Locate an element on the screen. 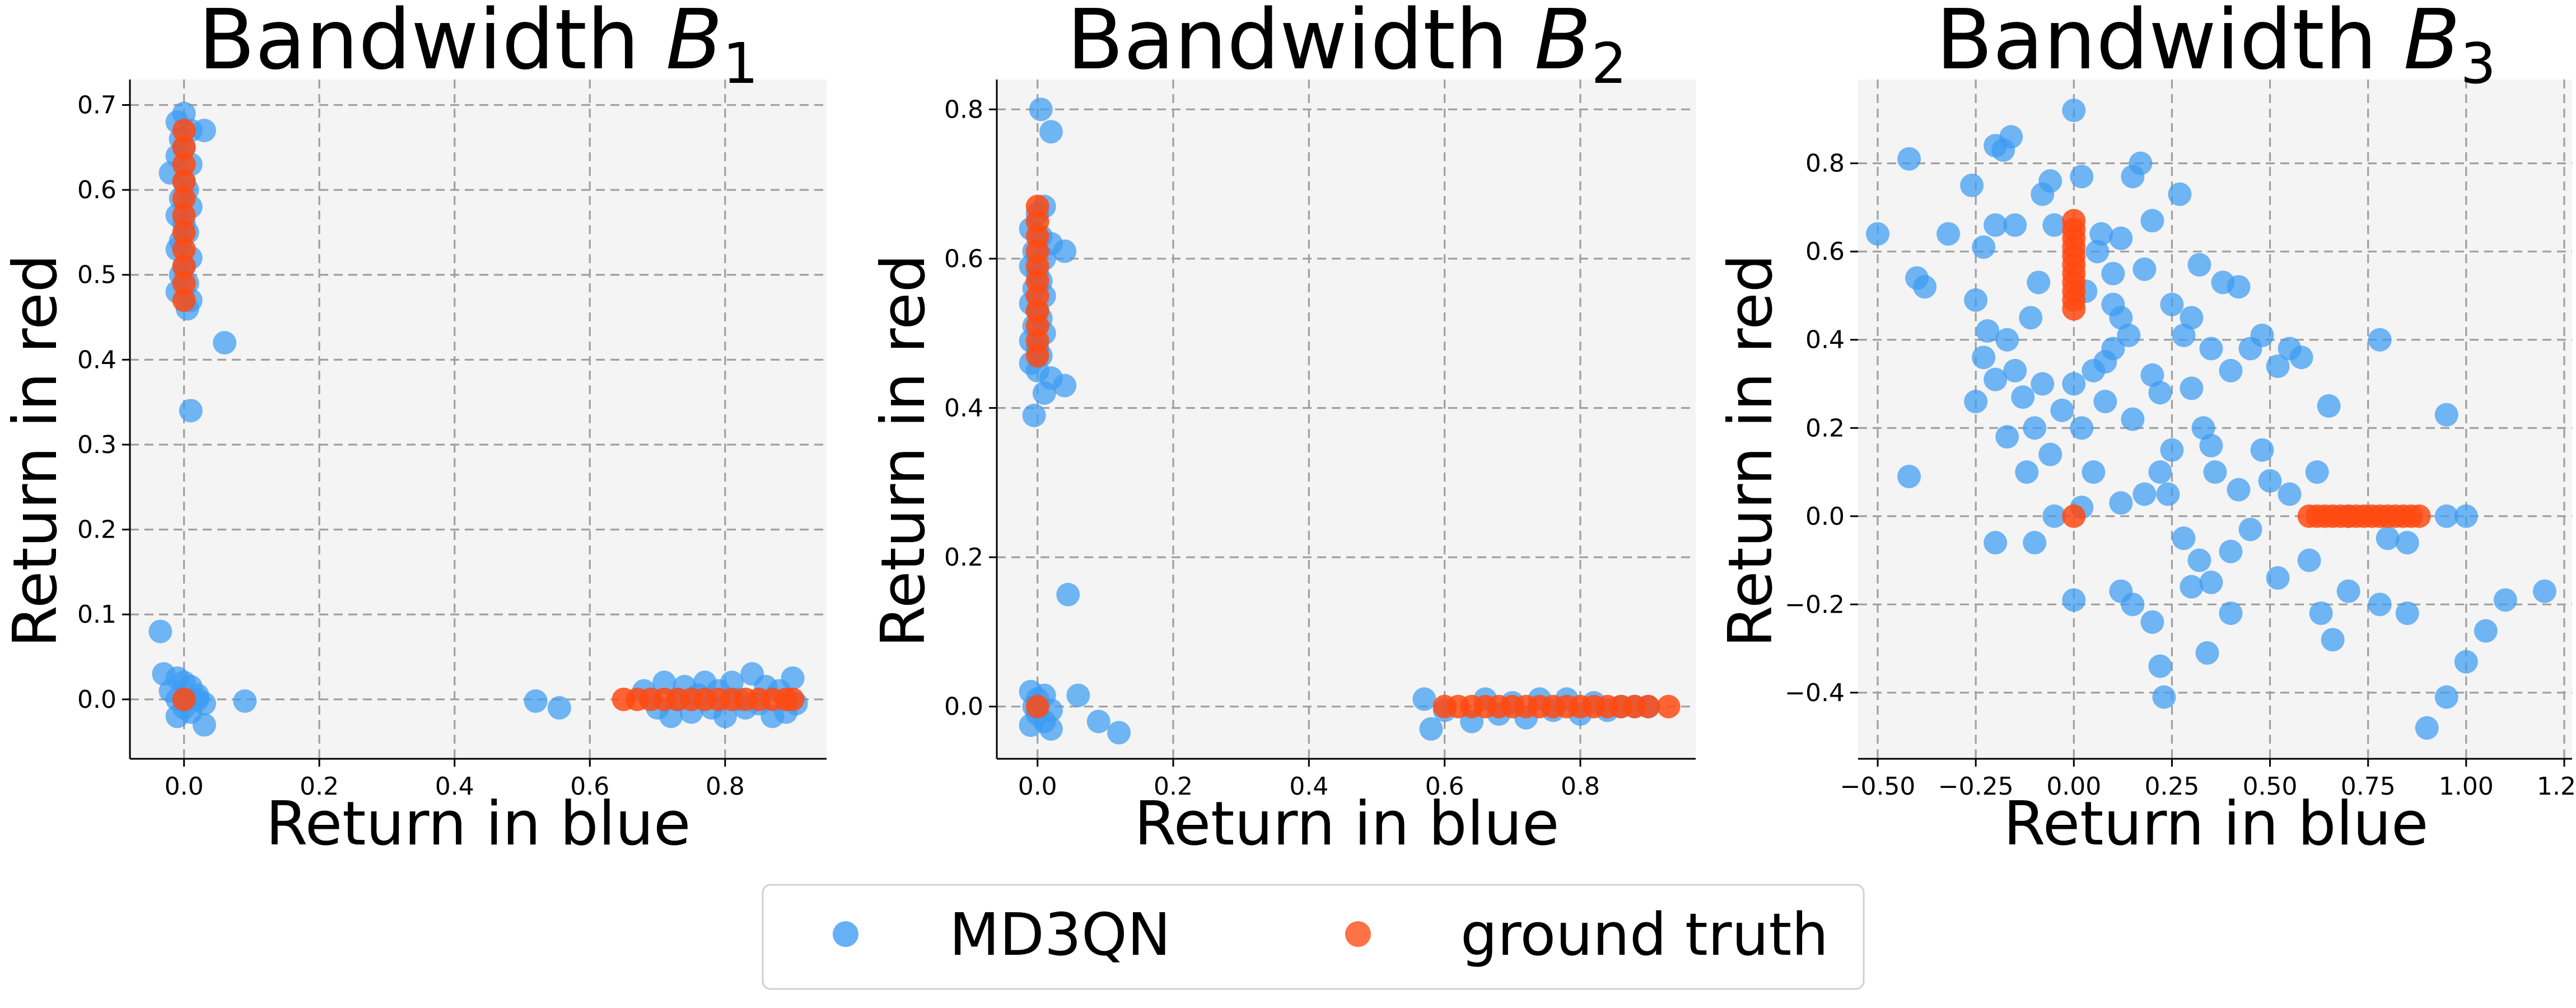  panel-1-ytick-label-7: 0.7 is located at coordinates (97, 105).